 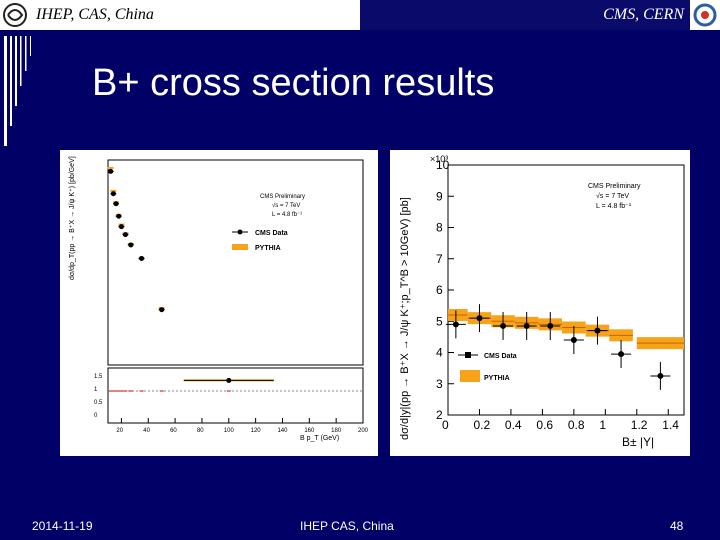 I want to click on header-right-band, so click(x=525, y=15).